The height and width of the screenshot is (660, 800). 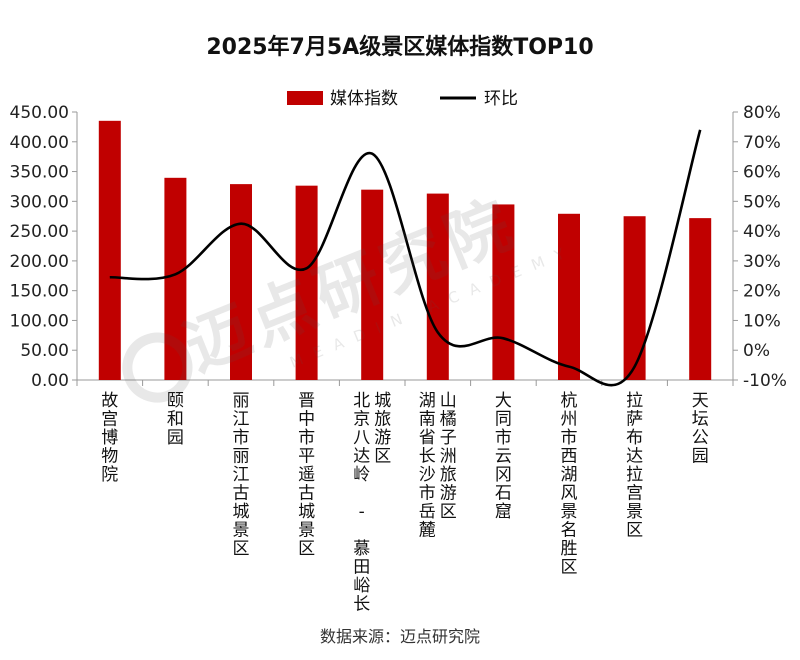 I want to click on category-label-5: 北京八达岭 - 慕田峪长, so click(x=361, y=503).